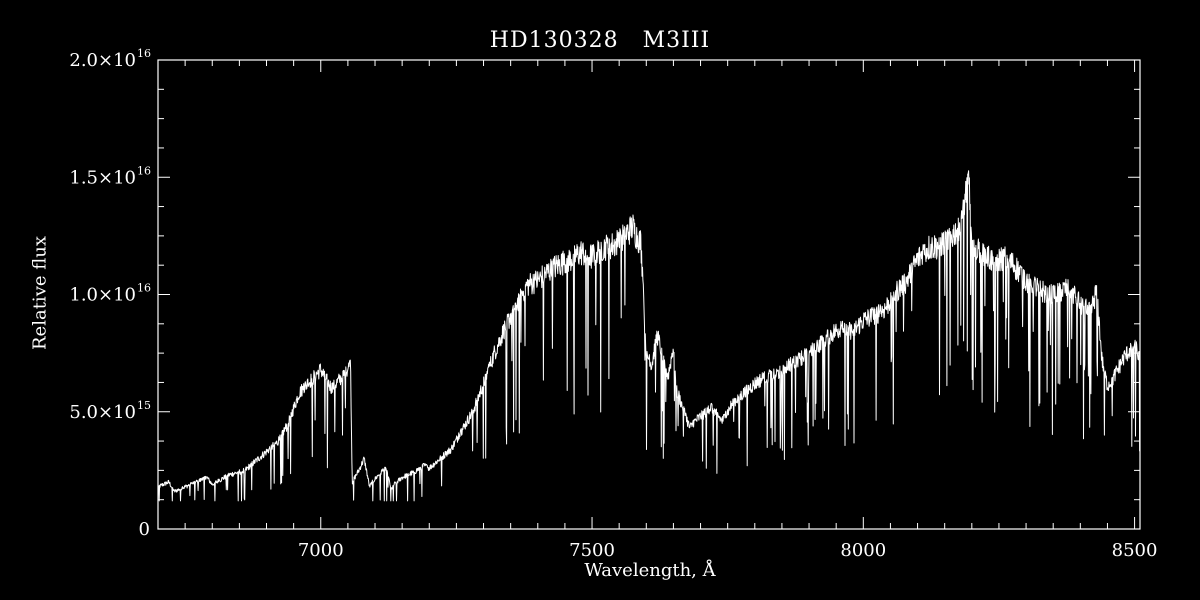 This screenshot has width=1200, height=600. Describe the element at coordinates (321, 550) in the screenshot. I see `x-tick-label: 7000` at that location.